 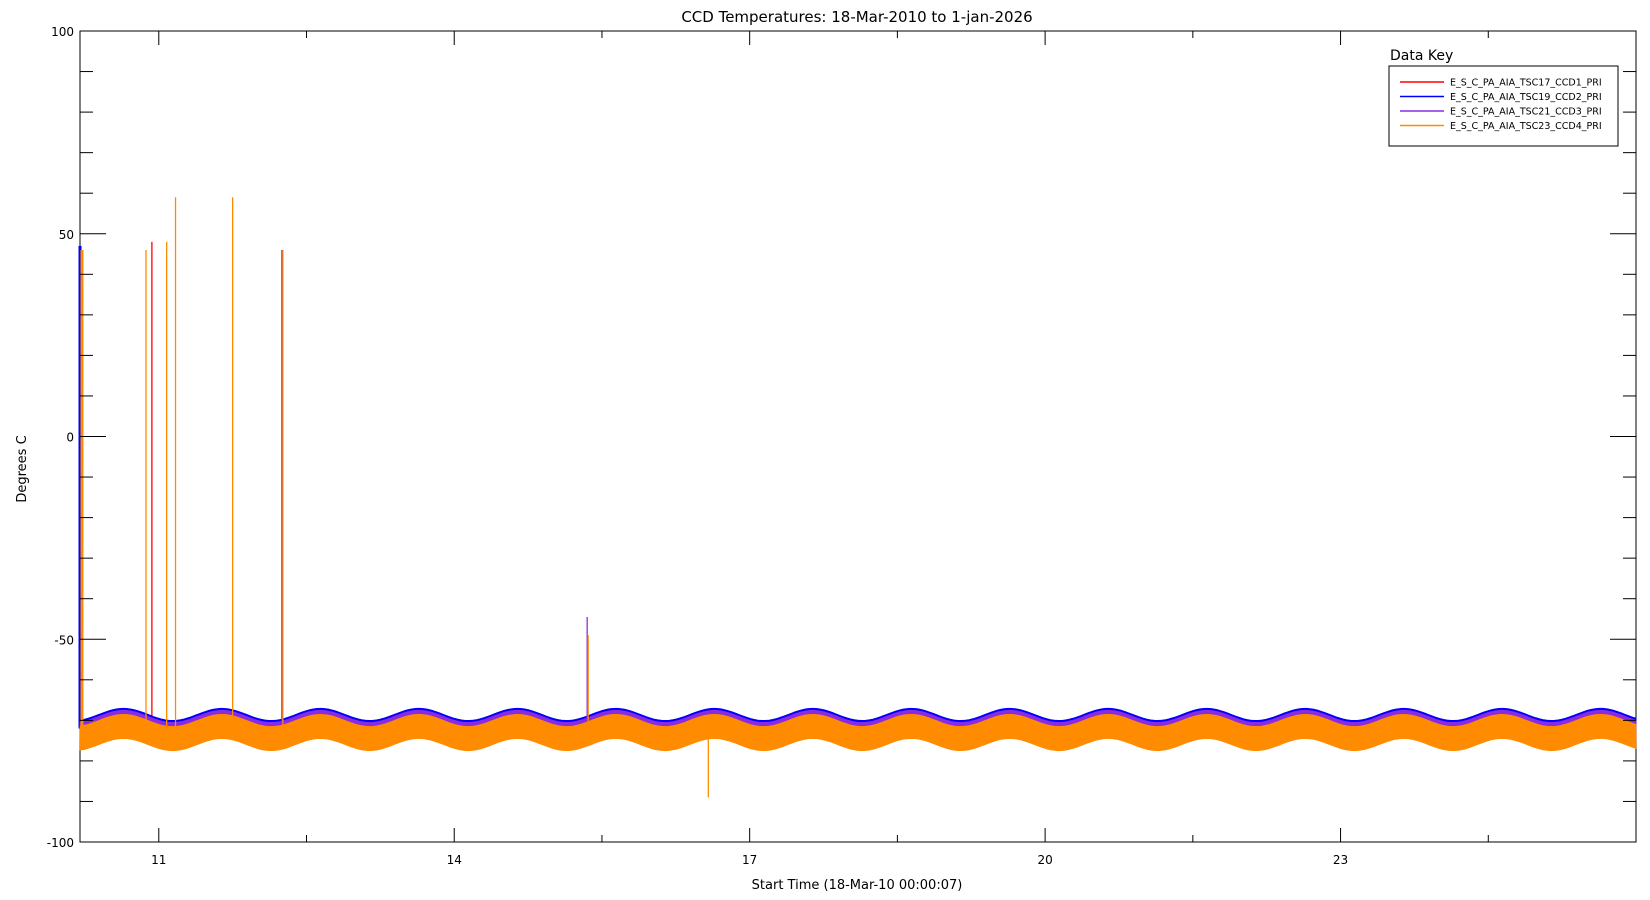 What do you see at coordinates (1526, 97) in the screenshot?
I see `legend-label: E_S_C_PA_AIA_TSC19_CCD2_PRI` at bounding box center [1526, 97].